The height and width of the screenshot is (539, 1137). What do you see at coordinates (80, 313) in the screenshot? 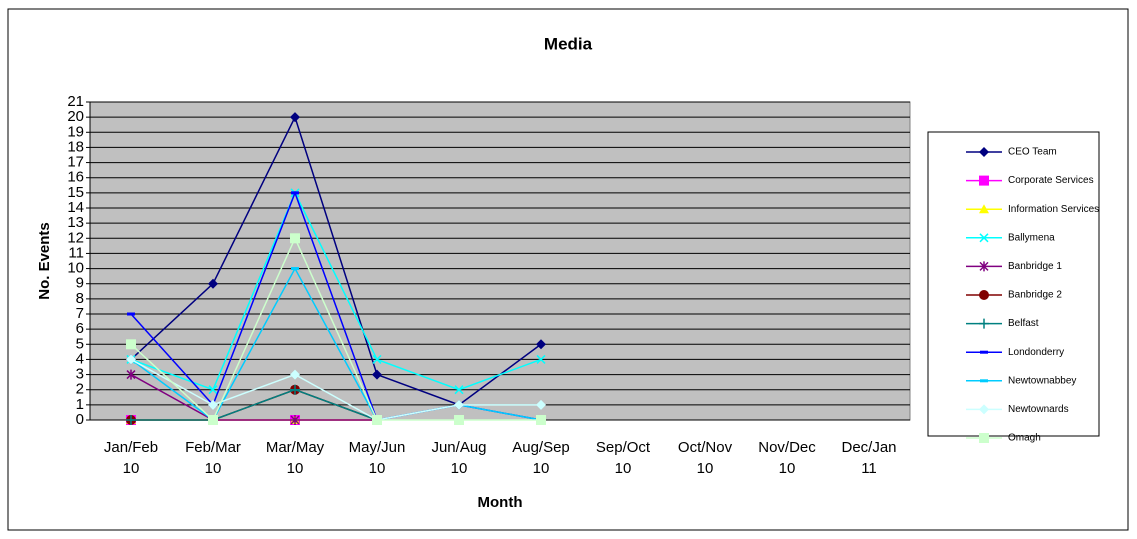
I see `y-tick-label: 7` at bounding box center [80, 313].